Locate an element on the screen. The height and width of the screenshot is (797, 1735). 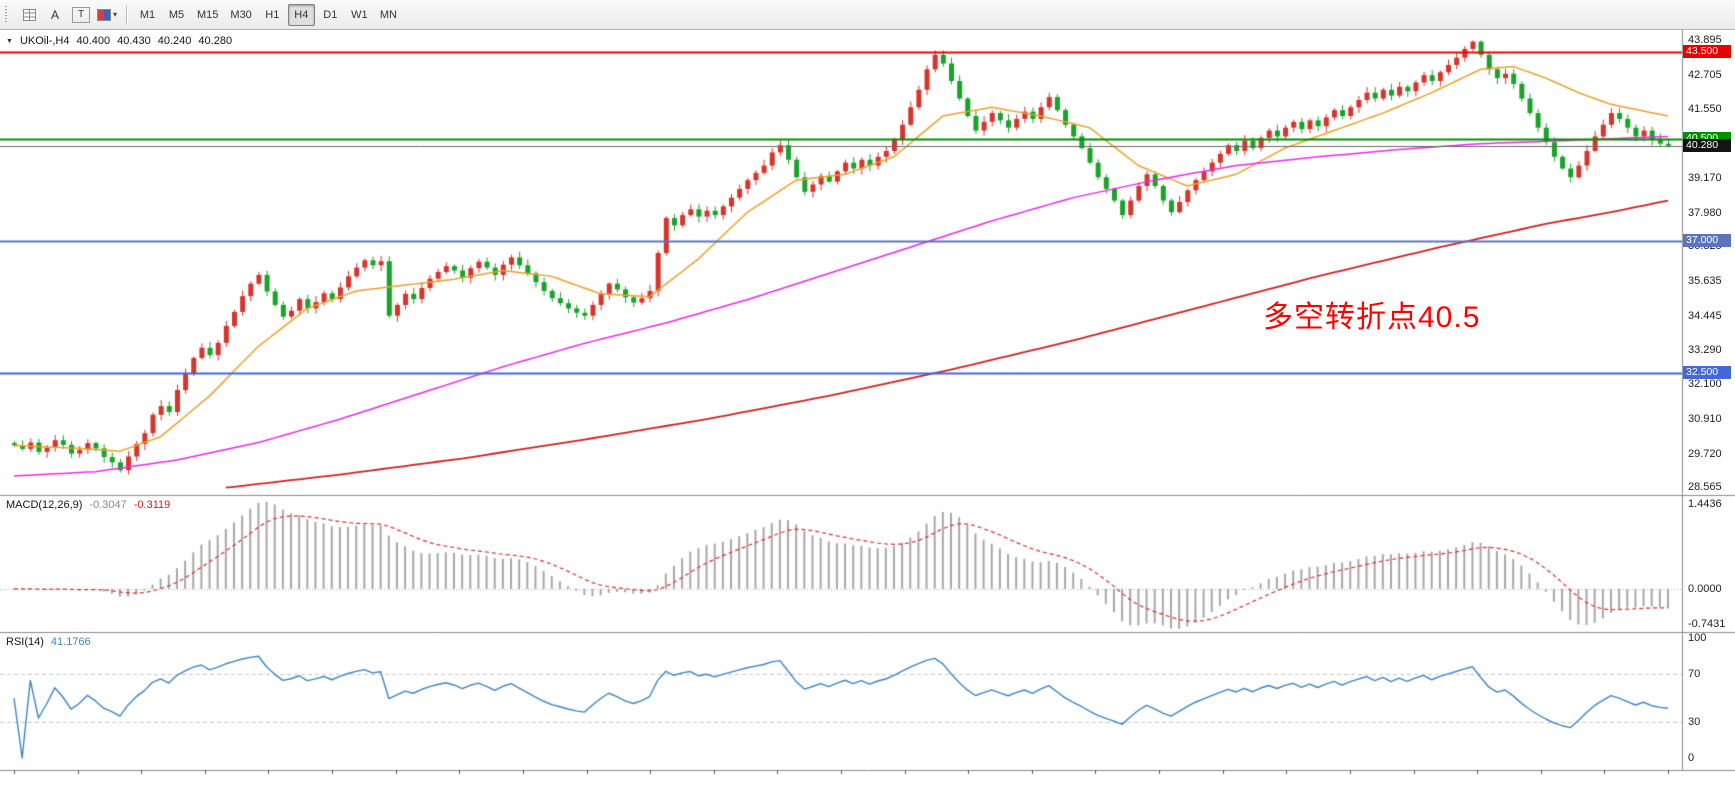
price-badge: 32.500 is located at coordinates (1707, 372).